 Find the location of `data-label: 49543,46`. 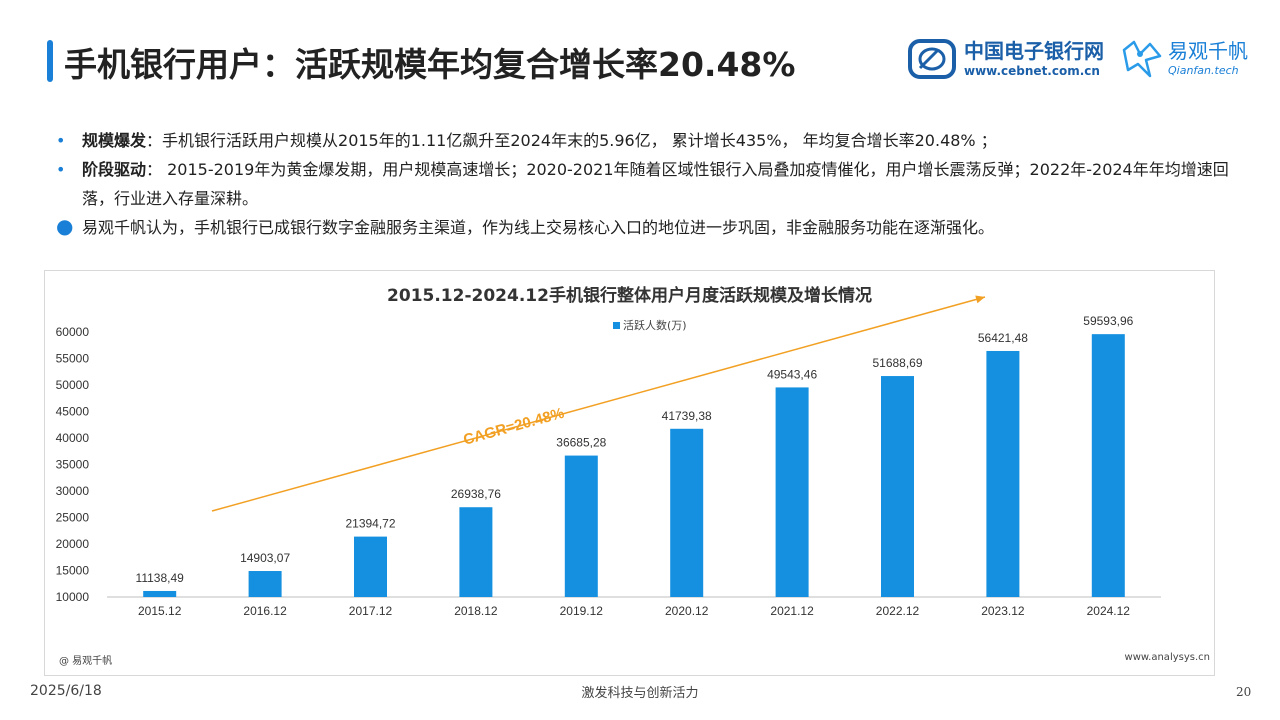

data-label: 49543,46 is located at coordinates (792, 374).